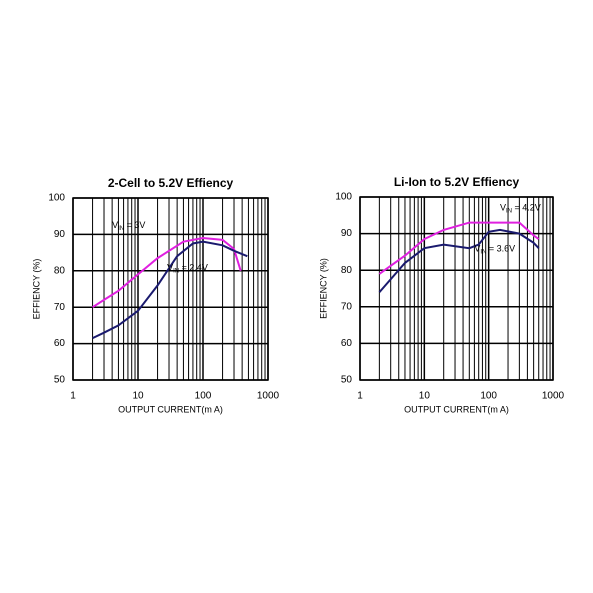 The image size is (593, 593). Describe the element at coordinates (457, 182) in the screenshot. I see `chart-title: Li-Ion to 5.2V Effiency` at that location.